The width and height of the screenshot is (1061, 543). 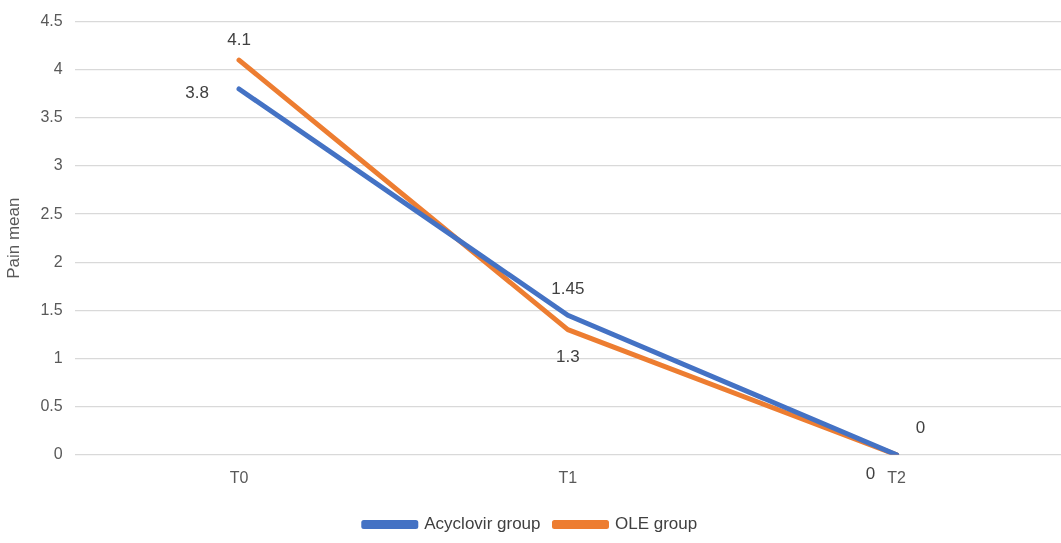 What do you see at coordinates (51, 117) in the screenshot?
I see `y-tick-label: 3.5` at bounding box center [51, 117].